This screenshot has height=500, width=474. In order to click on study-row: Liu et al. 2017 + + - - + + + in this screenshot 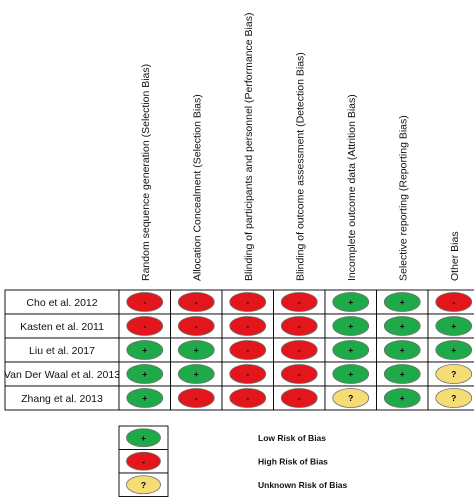, I will do `click(239, 350)`.